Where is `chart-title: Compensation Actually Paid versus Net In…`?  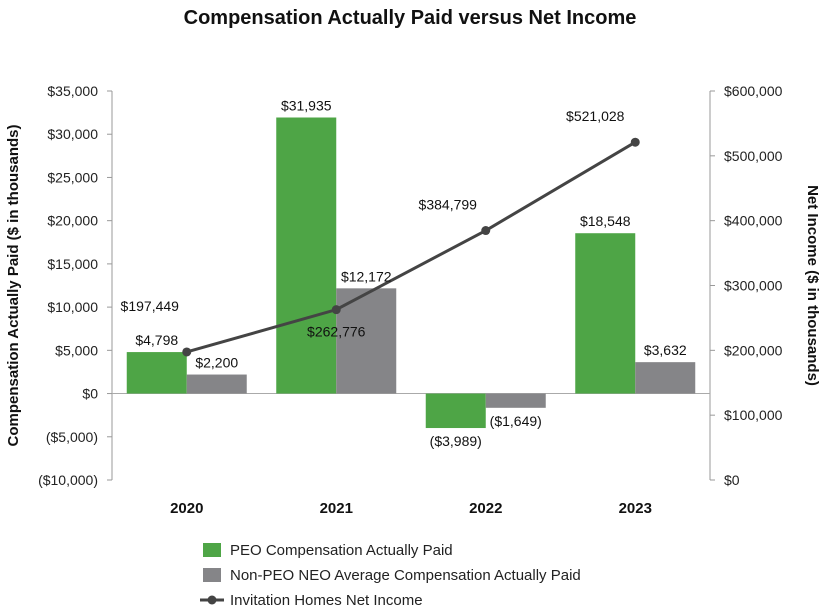 chart-title: Compensation Actually Paid versus Net In… is located at coordinates (410, 18).